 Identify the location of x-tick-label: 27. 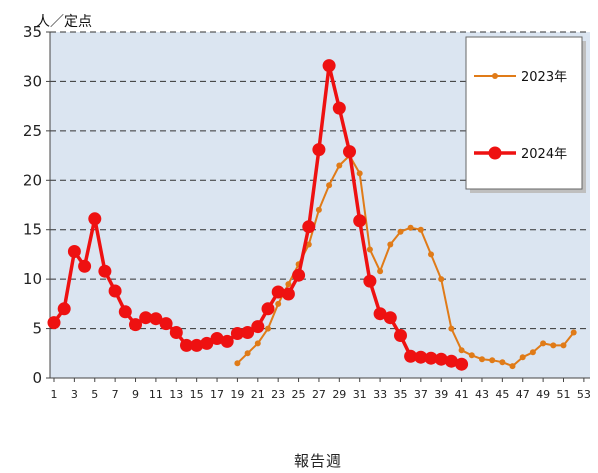
(319, 394).